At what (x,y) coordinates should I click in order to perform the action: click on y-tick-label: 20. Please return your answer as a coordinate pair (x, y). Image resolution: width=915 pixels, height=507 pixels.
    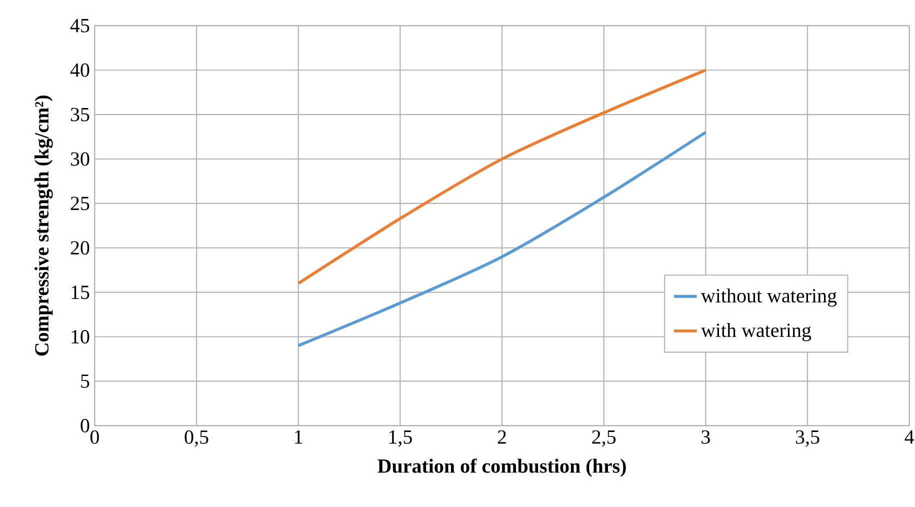
    Looking at the image, I should click on (80, 248).